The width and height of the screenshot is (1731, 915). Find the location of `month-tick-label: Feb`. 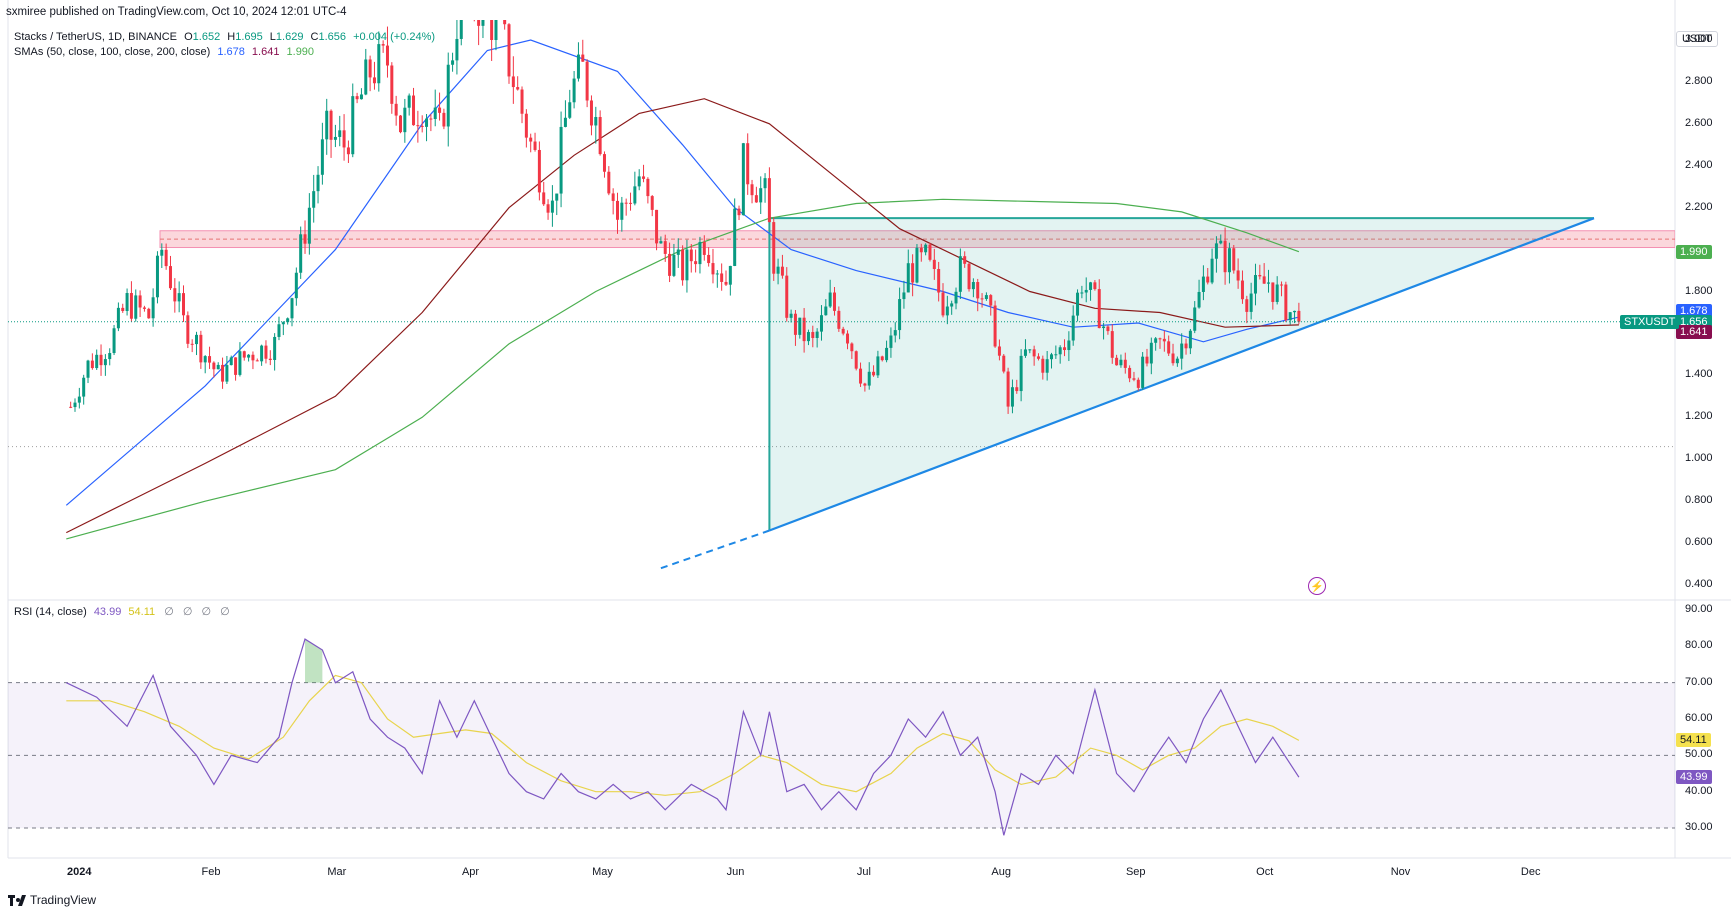

month-tick-label: Feb is located at coordinates (211, 872).